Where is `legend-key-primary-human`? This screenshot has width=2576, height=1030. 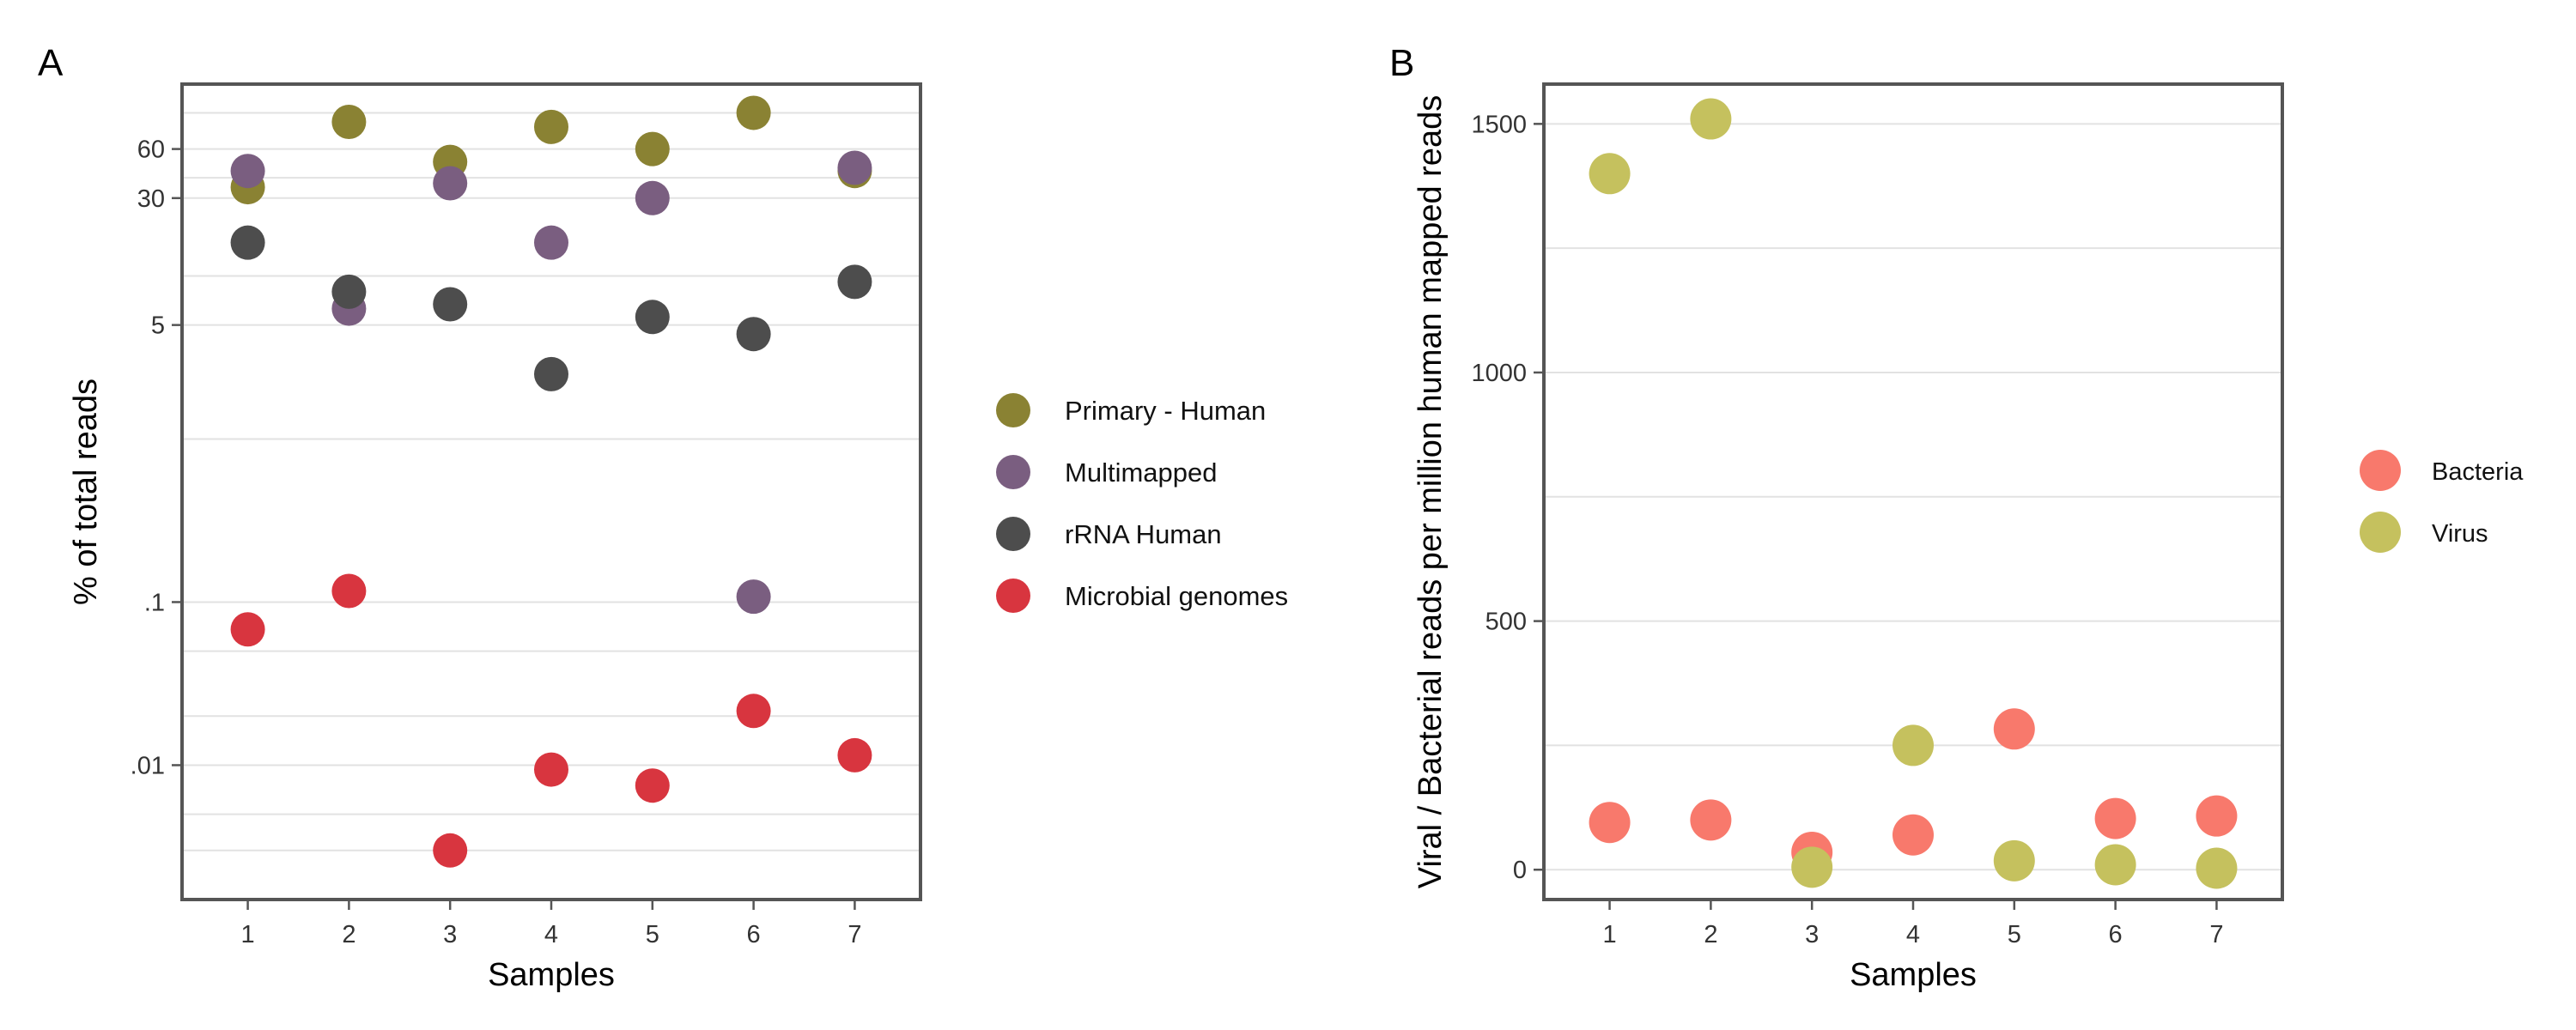 legend-key-primary-human is located at coordinates (1013, 410).